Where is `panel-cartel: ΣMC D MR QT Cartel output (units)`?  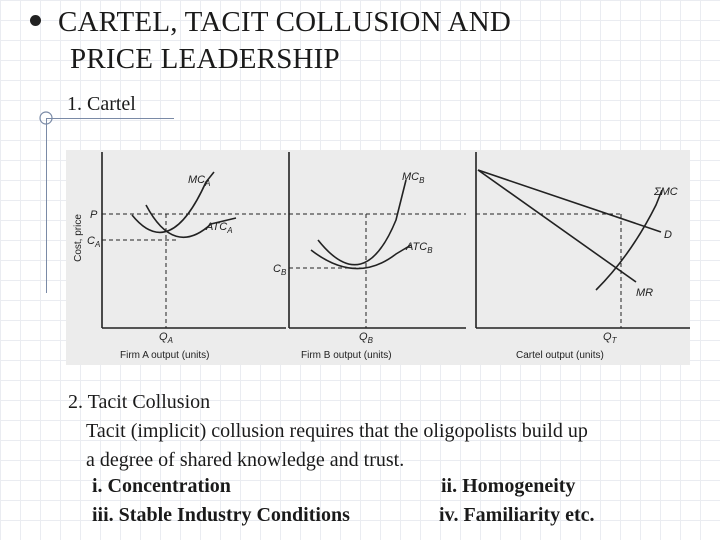
panel-cartel: ΣMC D MR QT Cartel output (units) is located at coordinates (582, 256).